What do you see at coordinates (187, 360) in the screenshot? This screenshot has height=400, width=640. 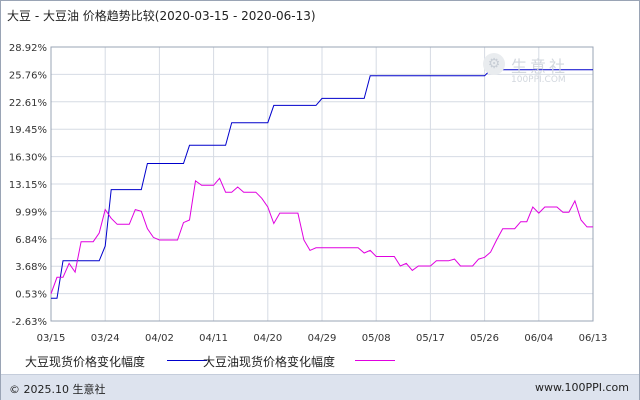 I see `legend-line-soybean` at bounding box center [187, 360].